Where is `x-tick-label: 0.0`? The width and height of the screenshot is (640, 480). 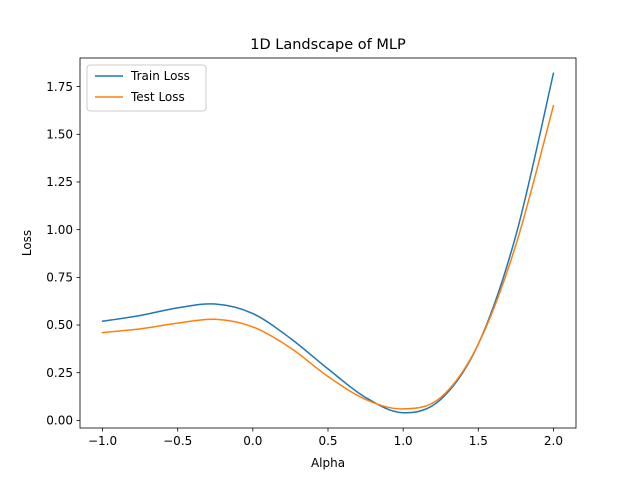 x-tick-label: 0.0 is located at coordinates (252, 441).